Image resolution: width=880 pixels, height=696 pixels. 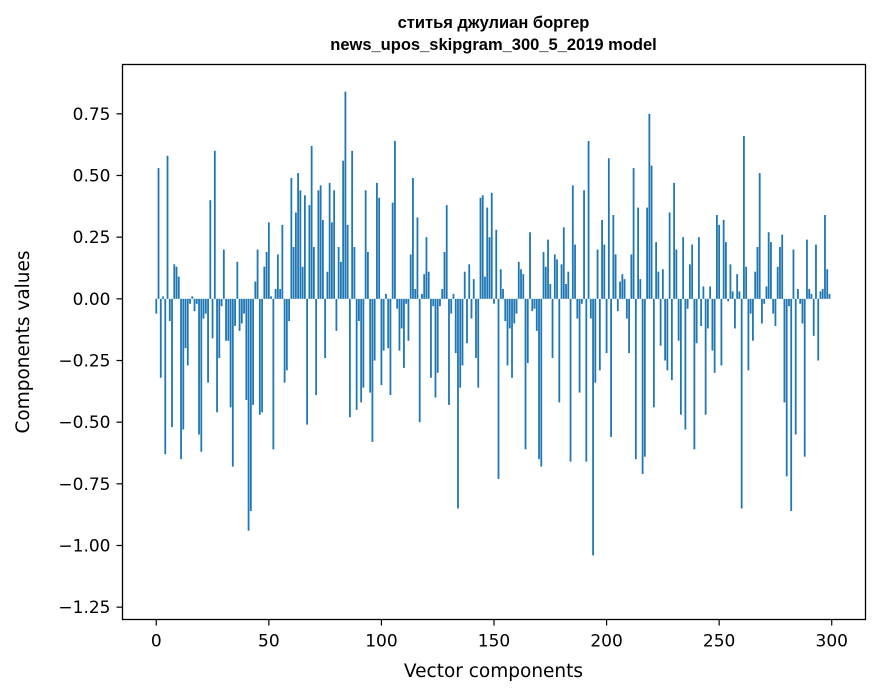 What do you see at coordinates (84, 423) in the screenshot?
I see `y-tick-label: −0.50` at bounding box center [84, 423].